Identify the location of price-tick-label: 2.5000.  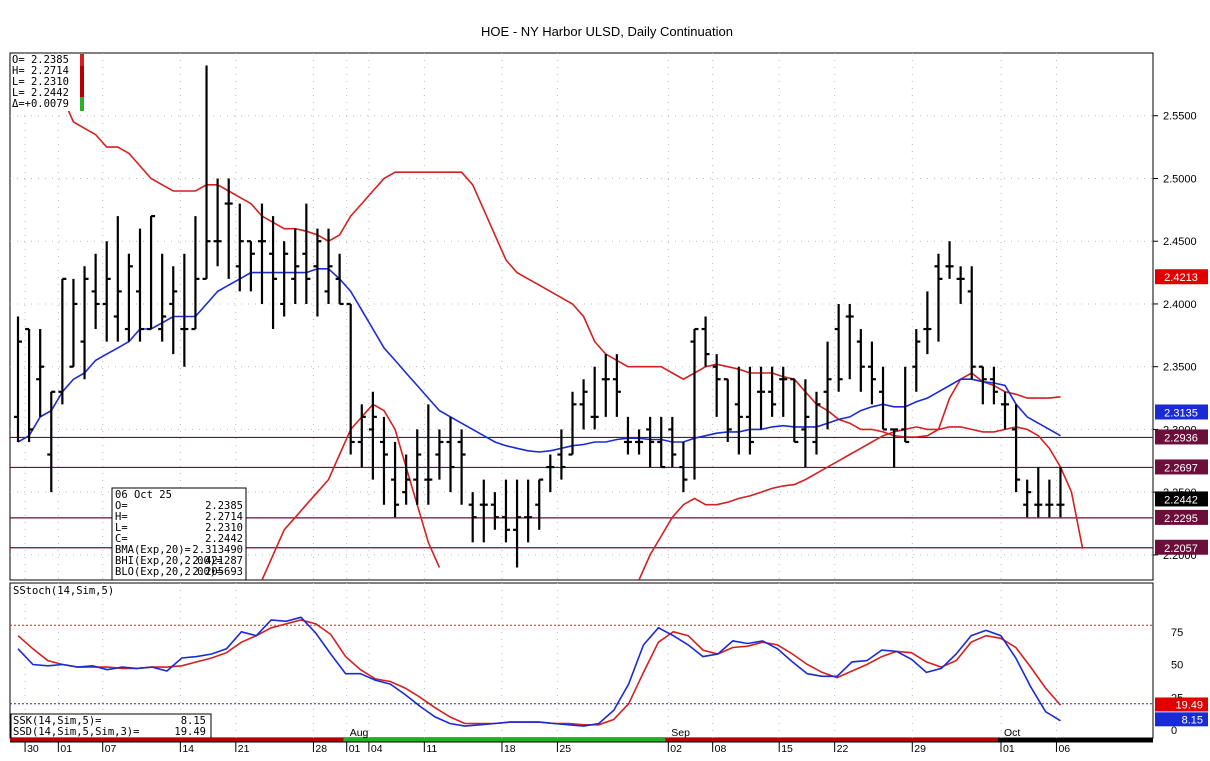
(1180, 179).